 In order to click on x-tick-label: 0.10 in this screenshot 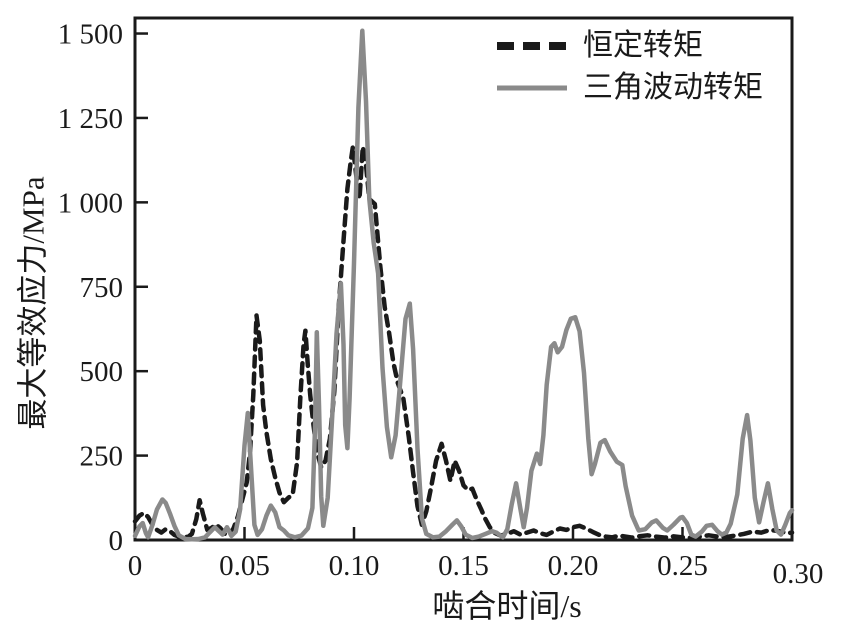, I will do `click(354, 566)`.